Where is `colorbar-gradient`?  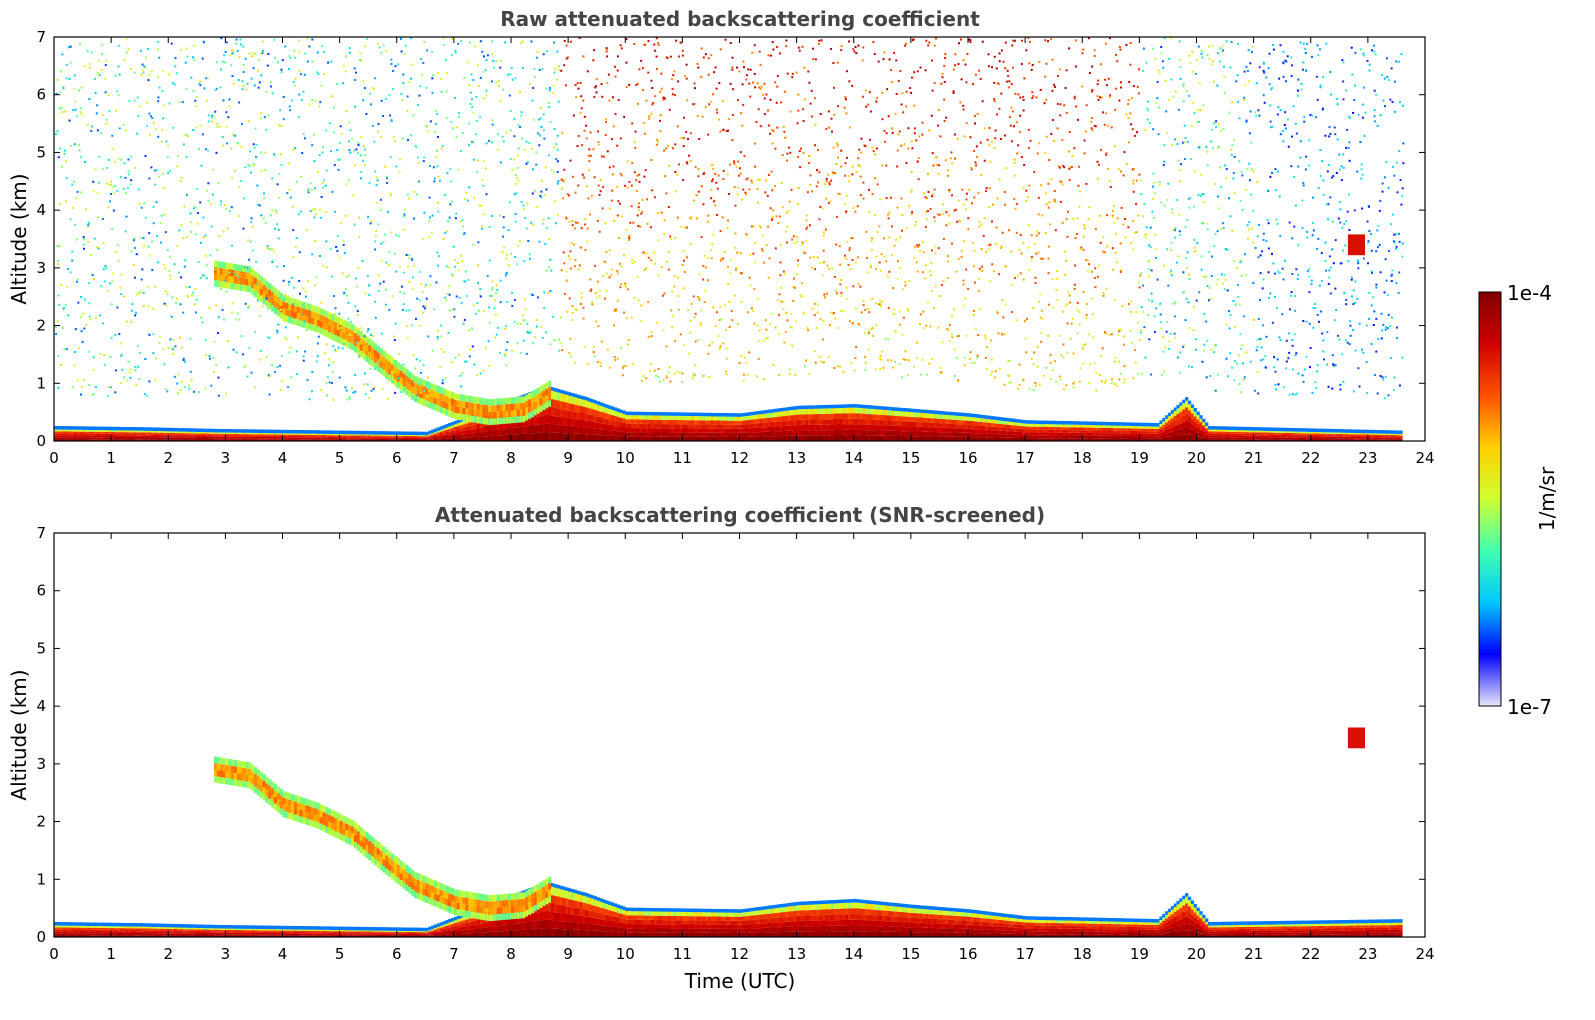
colorbar-gradient is located at coordinates (1490, 499).